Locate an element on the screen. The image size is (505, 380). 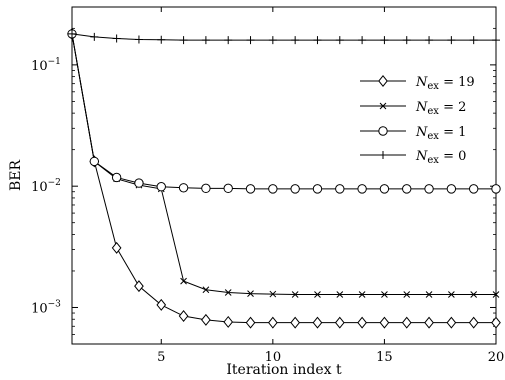
legend-item: Nex = 19 is located at coordinates (417, 83).